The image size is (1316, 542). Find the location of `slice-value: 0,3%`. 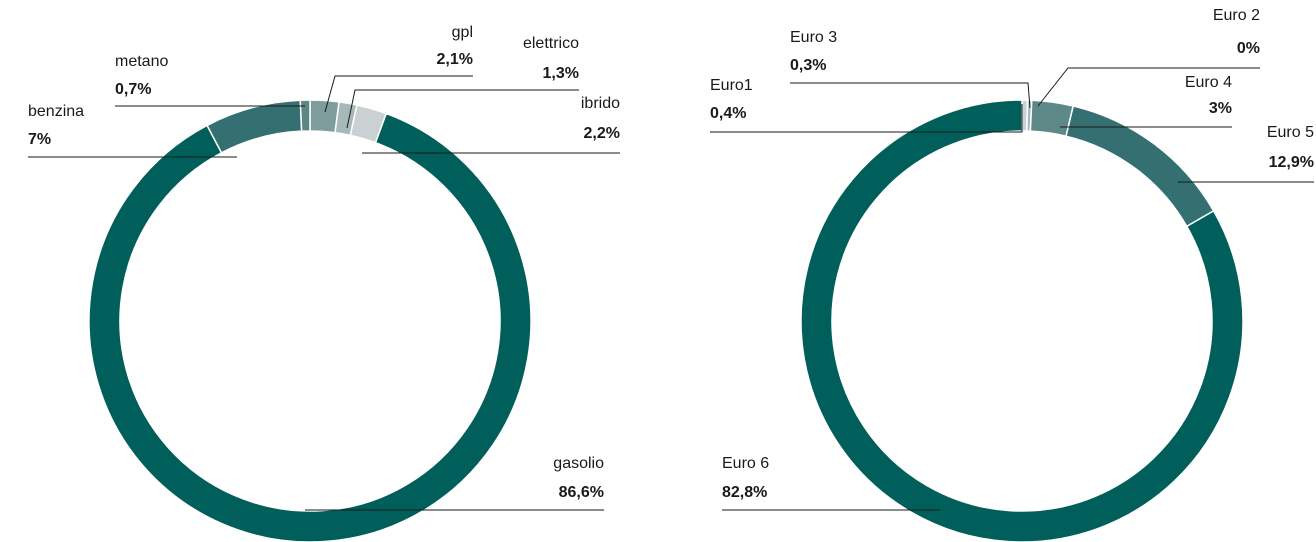

slice-value: 0,3% is located at coordinates (808, 65).